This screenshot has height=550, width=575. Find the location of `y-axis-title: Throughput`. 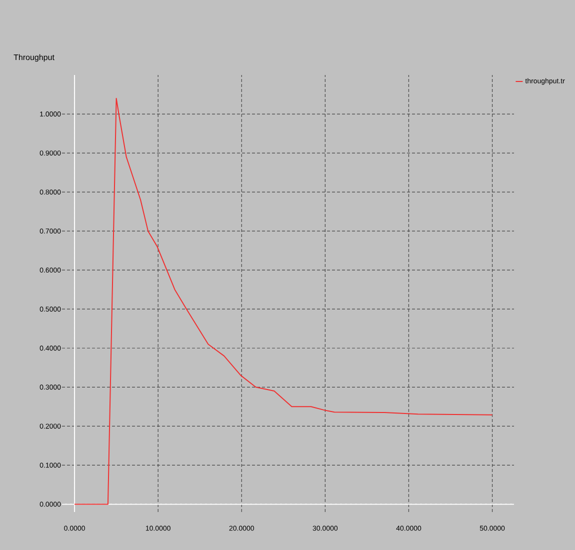

y-axis-title: Throughput is located at coordinates (34, 58).